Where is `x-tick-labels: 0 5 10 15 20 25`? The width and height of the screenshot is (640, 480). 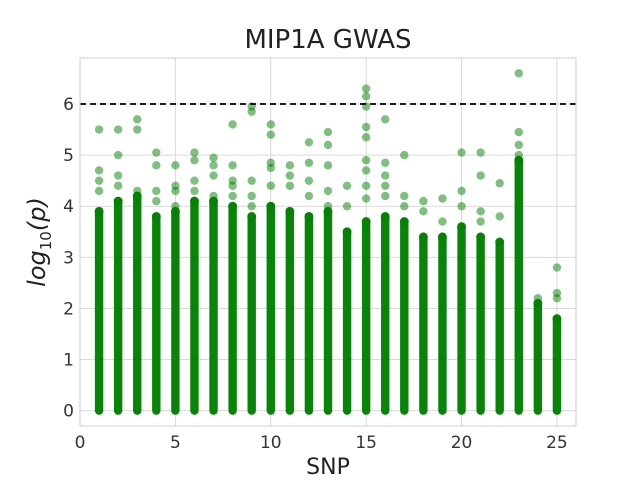 x-tick-labels: 0 5 10 15 20 25 is located at coordinates (321, 443).